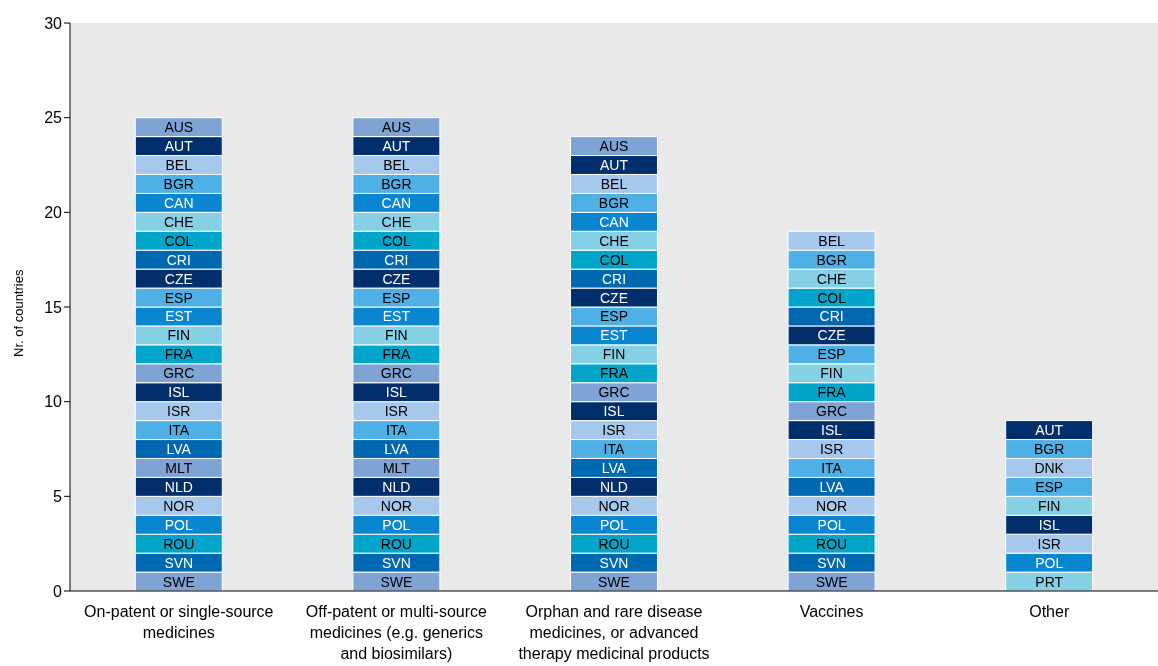 The width and height of the screenshot is (1158, 666). Describe the element at coordinates (179, 202) in the screenshot. I see `series-label: CAN` at that location.